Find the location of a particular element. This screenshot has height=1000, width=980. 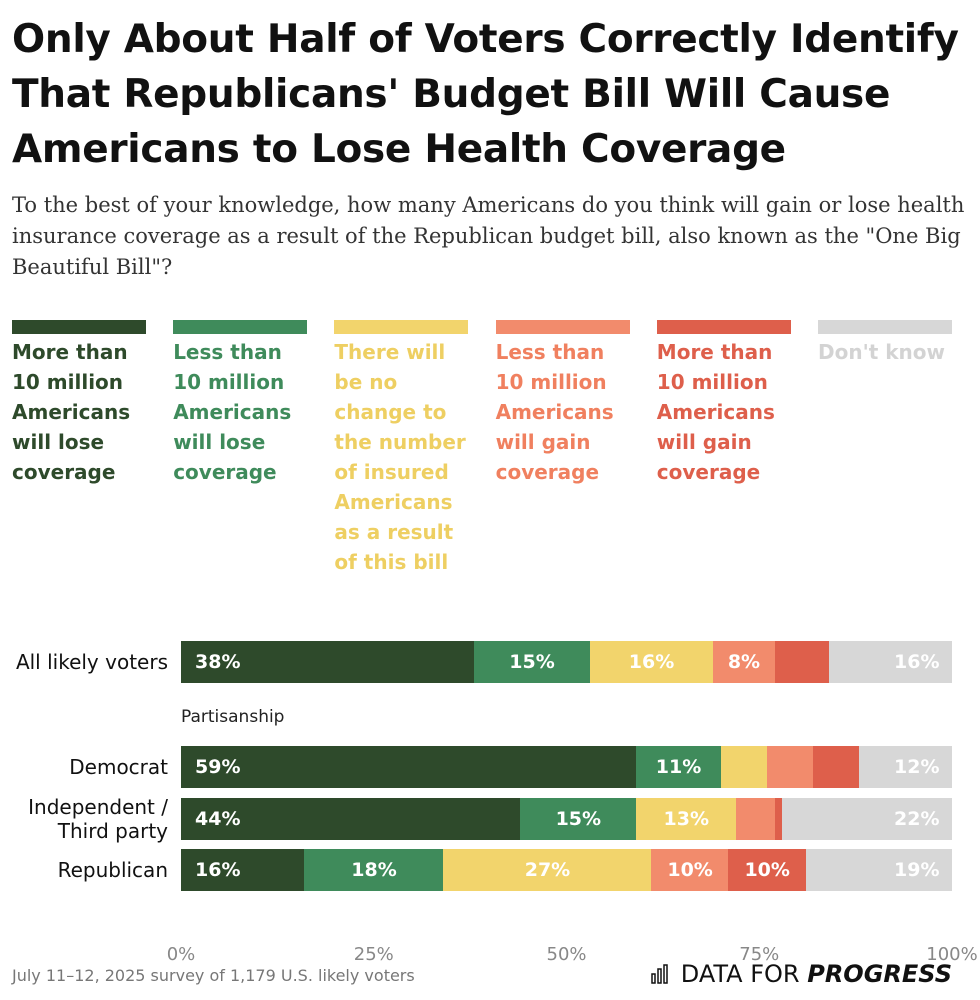

x-tick-label: 75% is located at coordinates (759, 954).